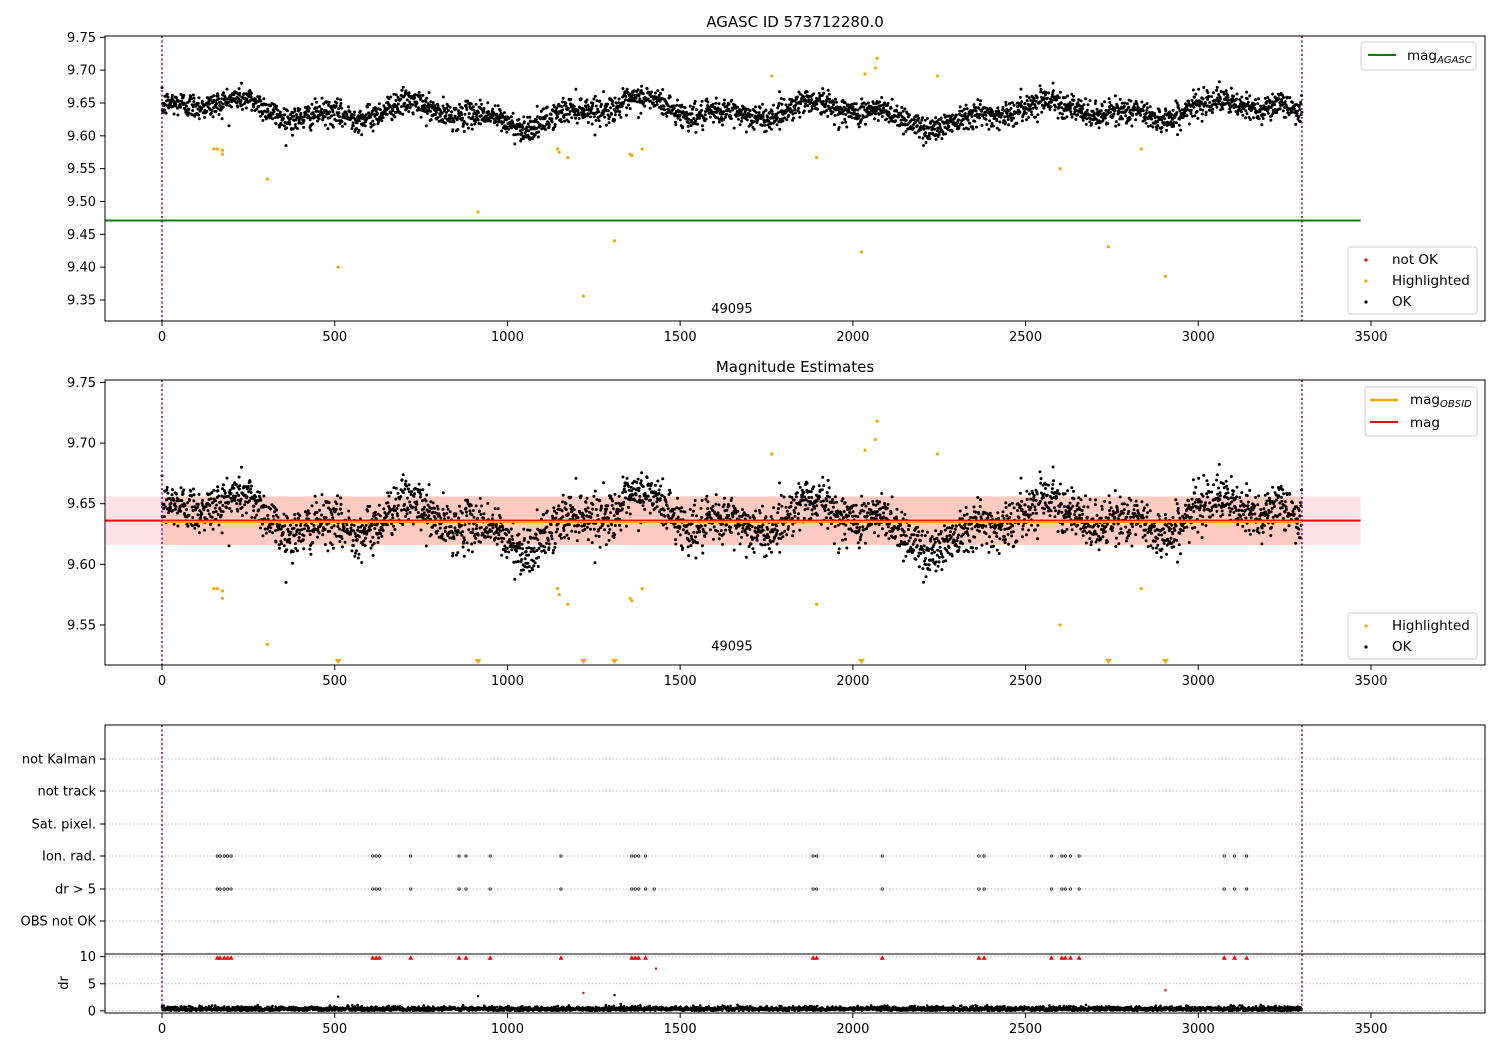 The height and width of the screenshot is (1050, 1500). What do you see at coordinates (827, 101) in the screenshot?
I see `p1-ok-point-1924` at bounding box center [827, 101].